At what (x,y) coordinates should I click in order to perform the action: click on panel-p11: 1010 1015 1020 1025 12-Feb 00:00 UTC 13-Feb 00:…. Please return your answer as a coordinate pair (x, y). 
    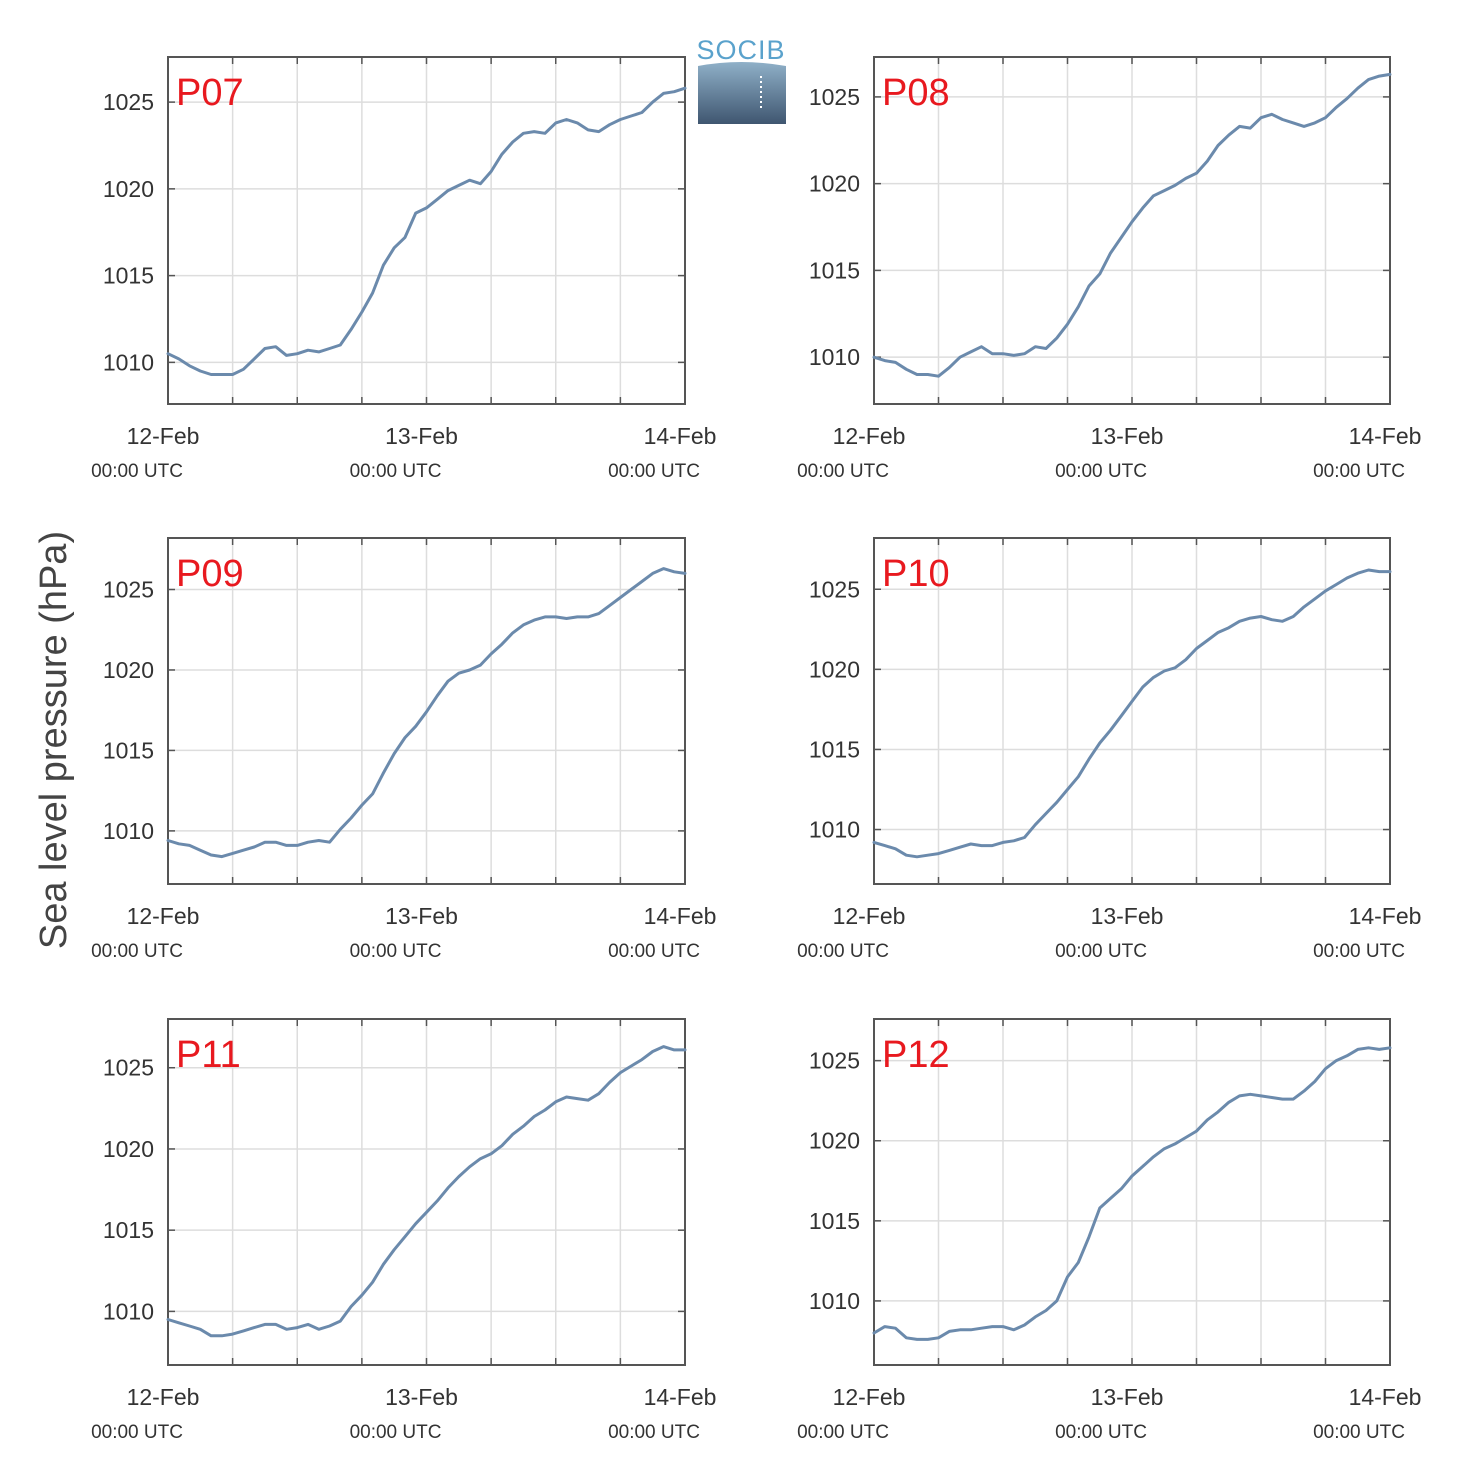
    Looking at the image, I should click on (404, 1230).